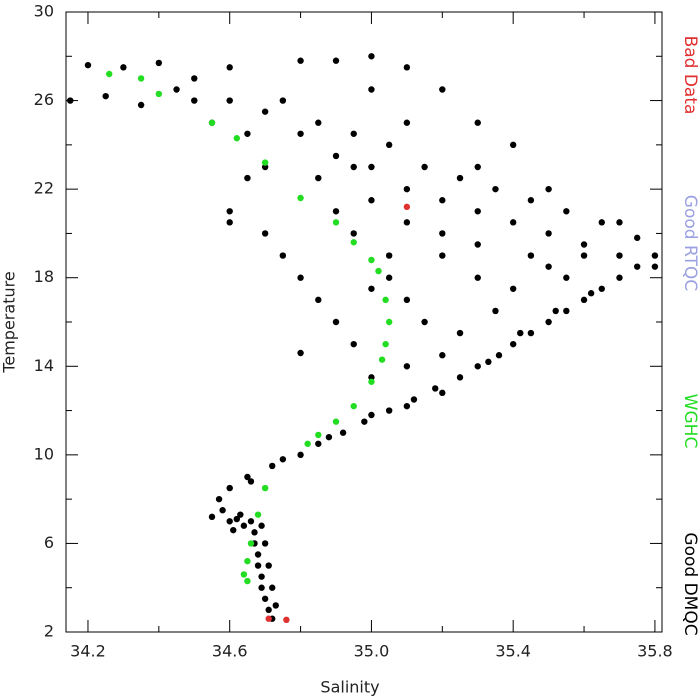  Describe the element at coordinates (513, 651) in the screenshot. I see `x-tick-label: 35.4` at that location.